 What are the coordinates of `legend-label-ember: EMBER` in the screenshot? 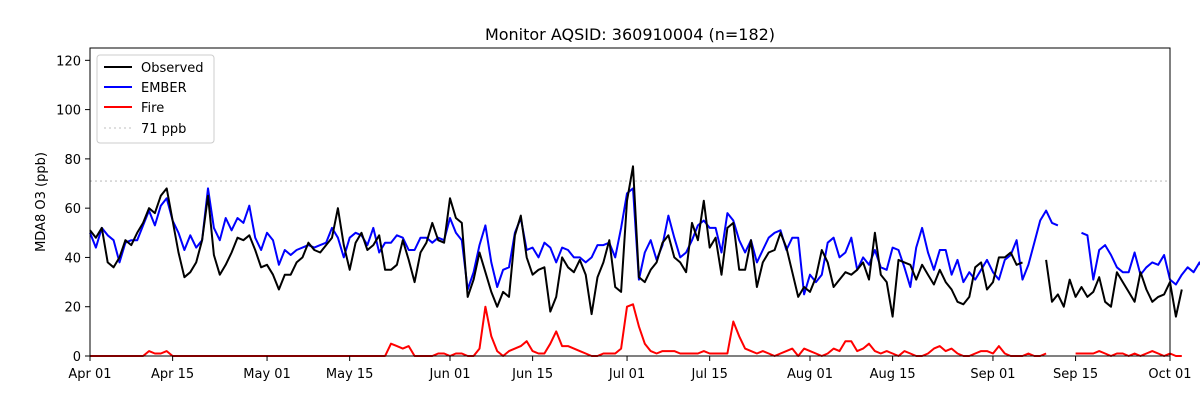 It's located at (164, 88).